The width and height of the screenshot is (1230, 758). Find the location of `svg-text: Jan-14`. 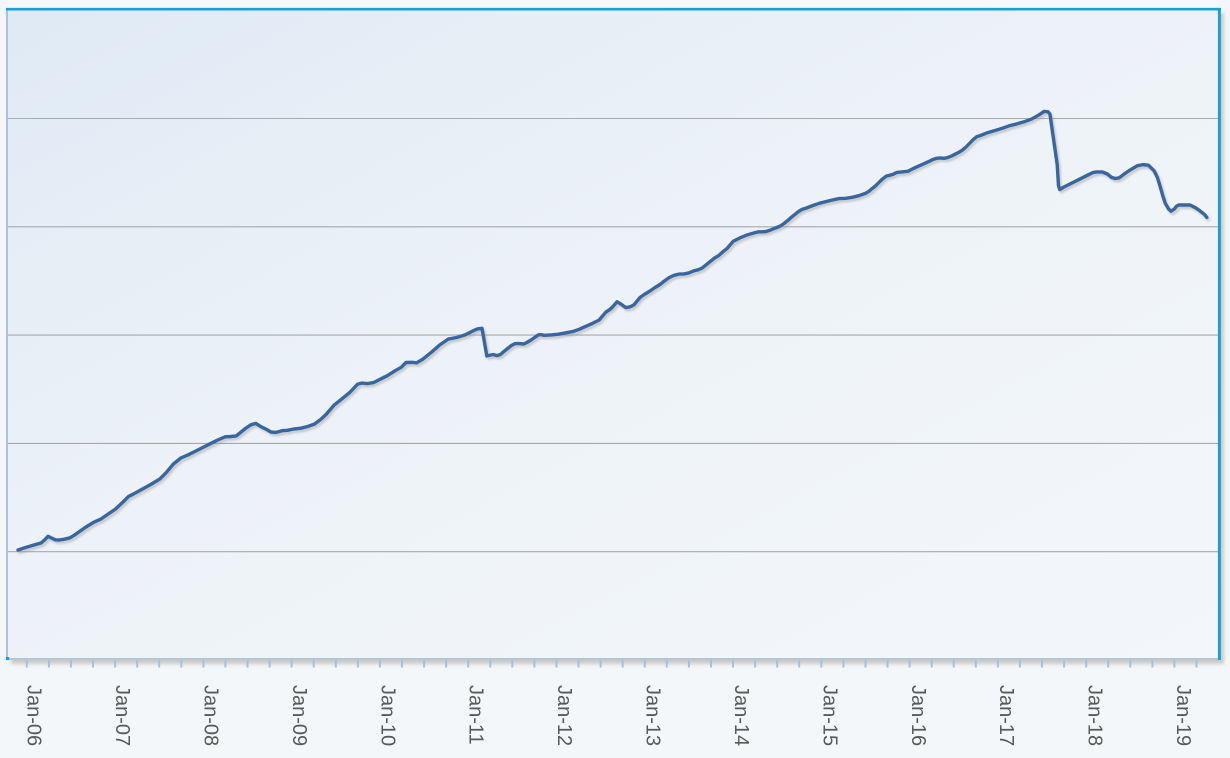

svg-text: Jan-14 is located at coordinates (741, 715).